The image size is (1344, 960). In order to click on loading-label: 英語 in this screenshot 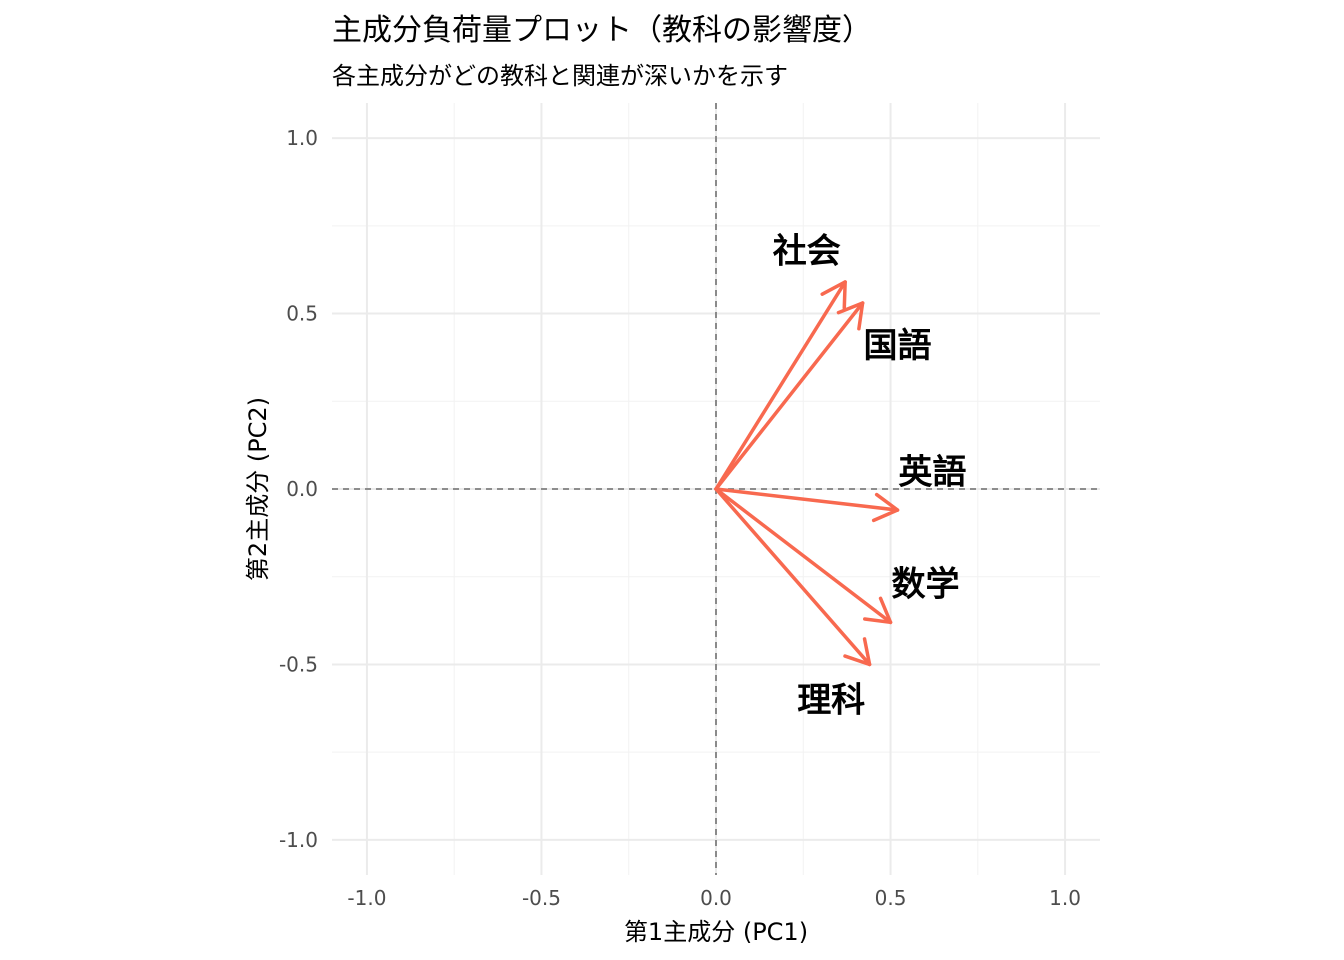, I will do `click(932, 472)`.